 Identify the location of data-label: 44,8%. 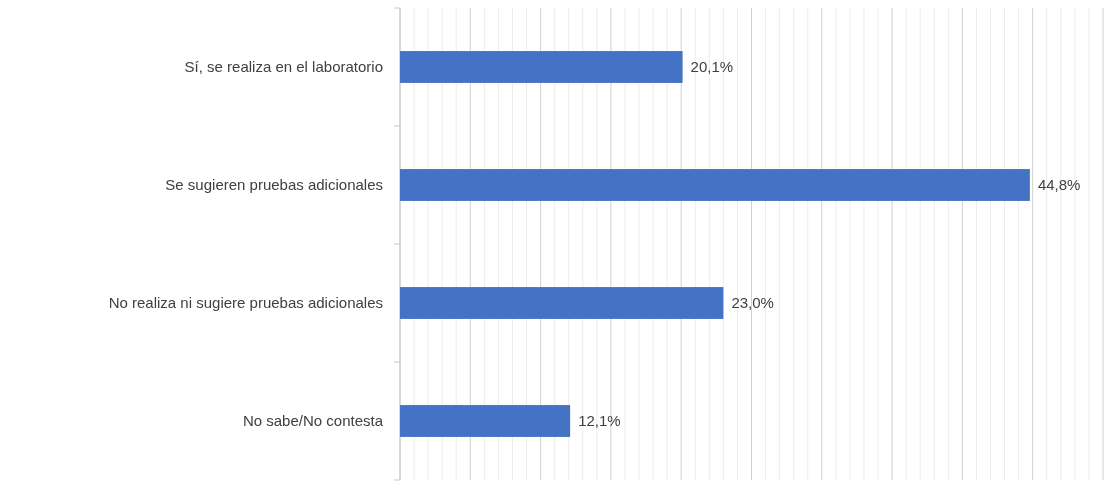
(1059, 185).